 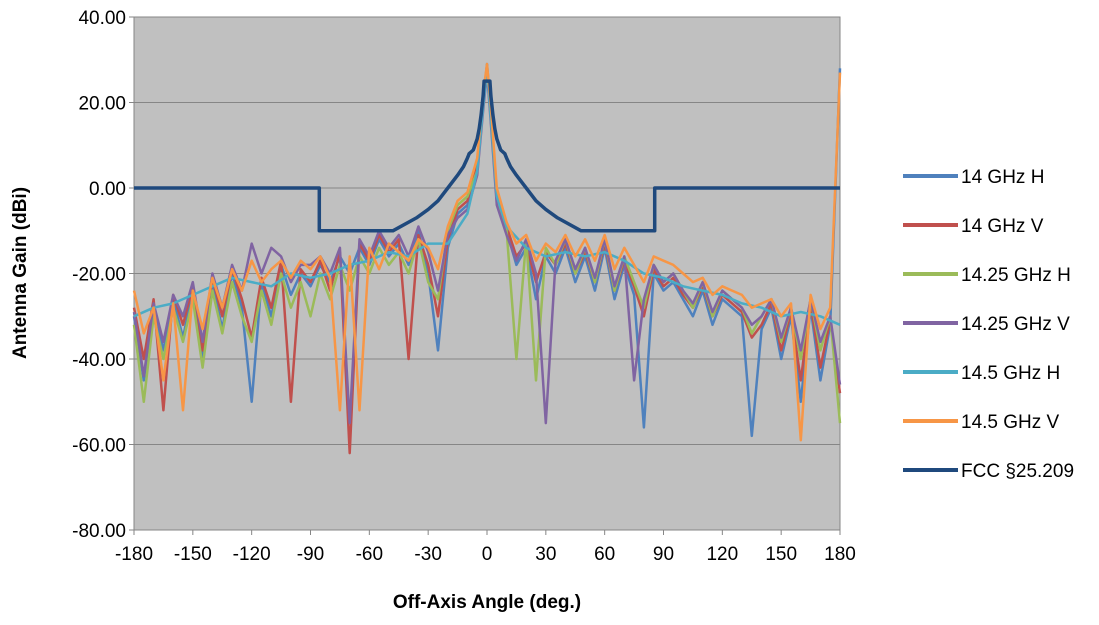 I want to click on y-axis-title: Antenna Gain (dBi), so click(x=20, y=273).